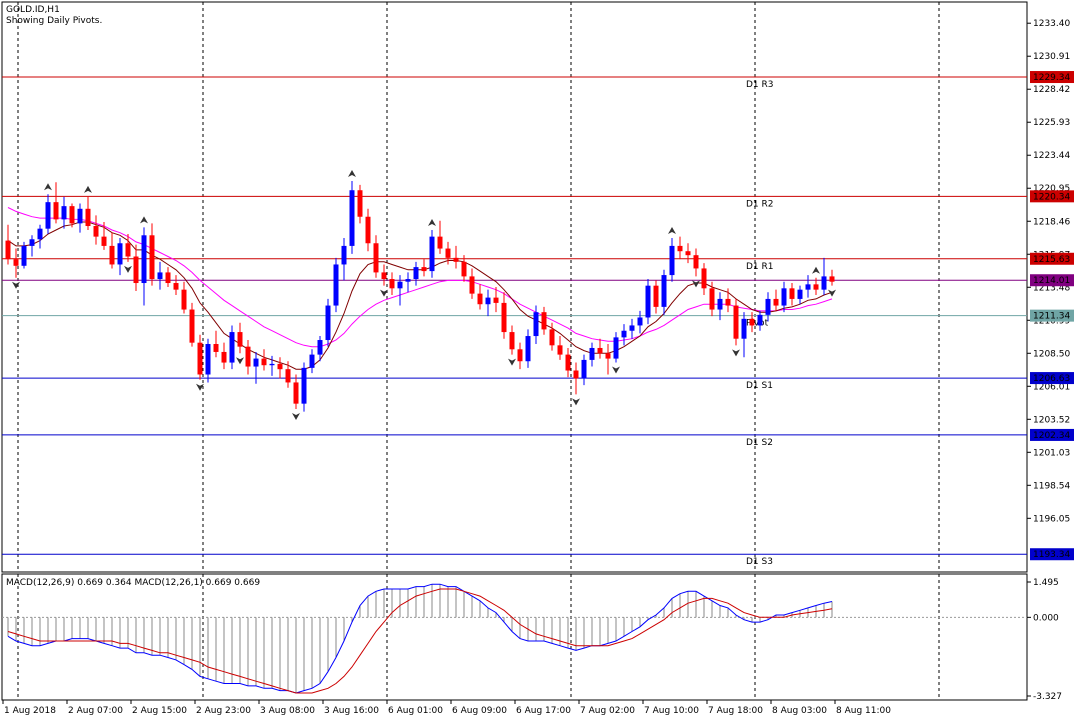 This screenshot has width=1080, height=724. I want to click on y-tick-label: 1208.50, so click(1051, 354).